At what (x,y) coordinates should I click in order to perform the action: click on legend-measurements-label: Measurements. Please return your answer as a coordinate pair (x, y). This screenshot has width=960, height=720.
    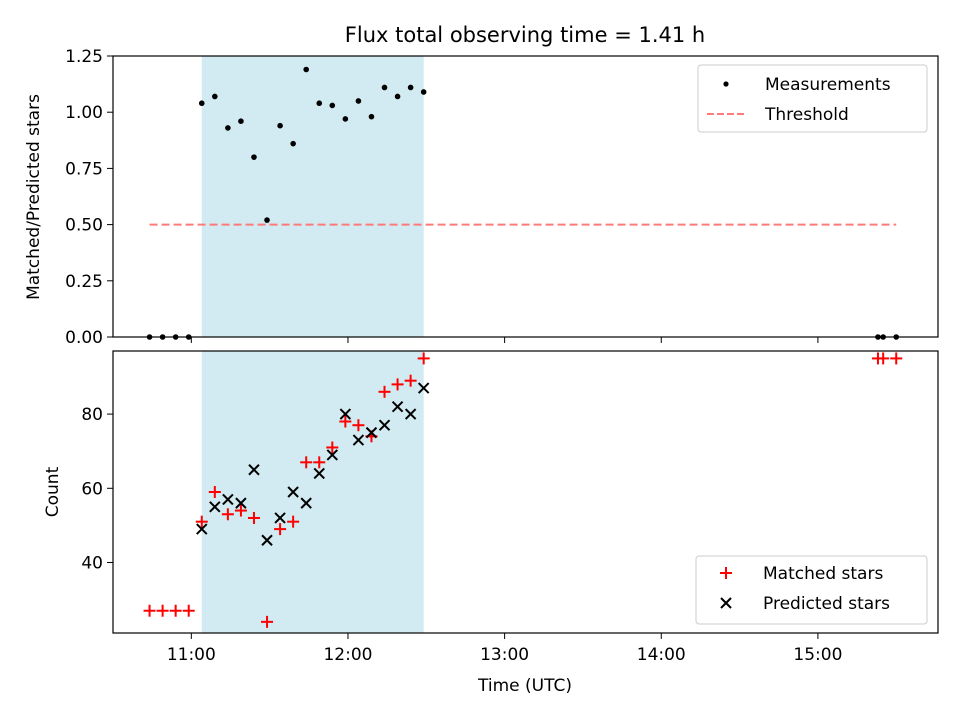
    Looking at the image, I should click on (828, 85).